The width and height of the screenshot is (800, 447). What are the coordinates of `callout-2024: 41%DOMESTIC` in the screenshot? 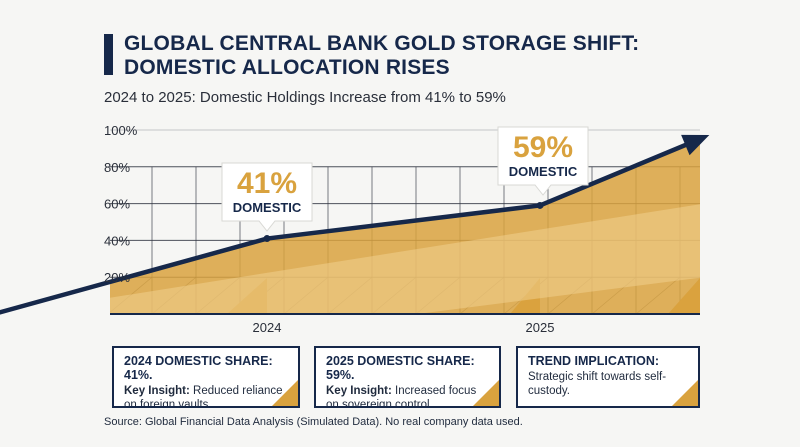 It's located at (267, 197).